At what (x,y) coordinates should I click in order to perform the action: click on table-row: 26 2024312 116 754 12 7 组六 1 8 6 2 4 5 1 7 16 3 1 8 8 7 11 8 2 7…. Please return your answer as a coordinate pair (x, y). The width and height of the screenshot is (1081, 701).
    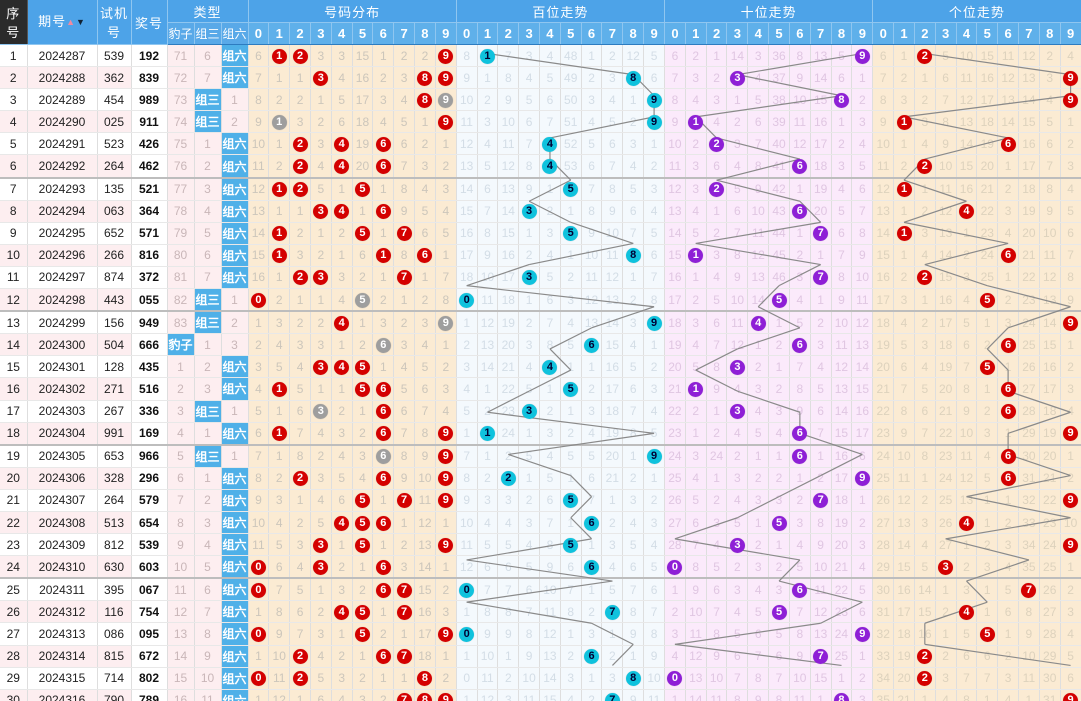
    Looking at the image, I should click on (540, 612).